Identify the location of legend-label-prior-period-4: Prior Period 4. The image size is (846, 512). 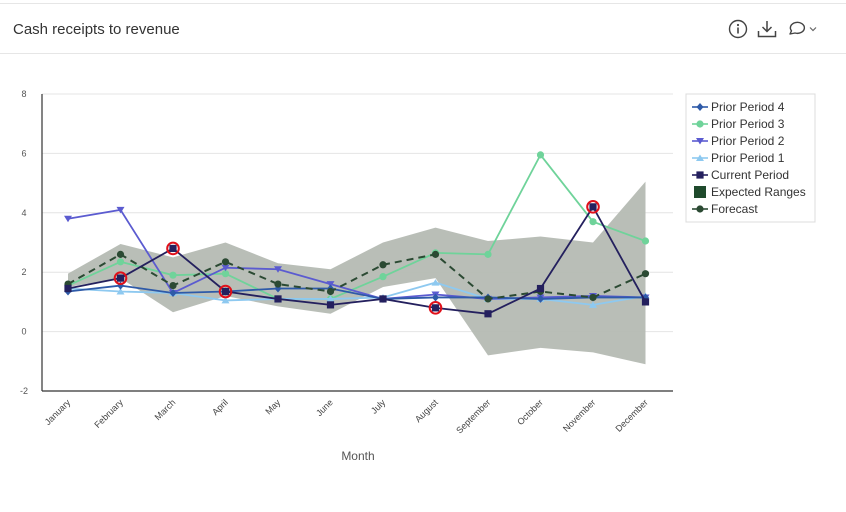
(748, 107).